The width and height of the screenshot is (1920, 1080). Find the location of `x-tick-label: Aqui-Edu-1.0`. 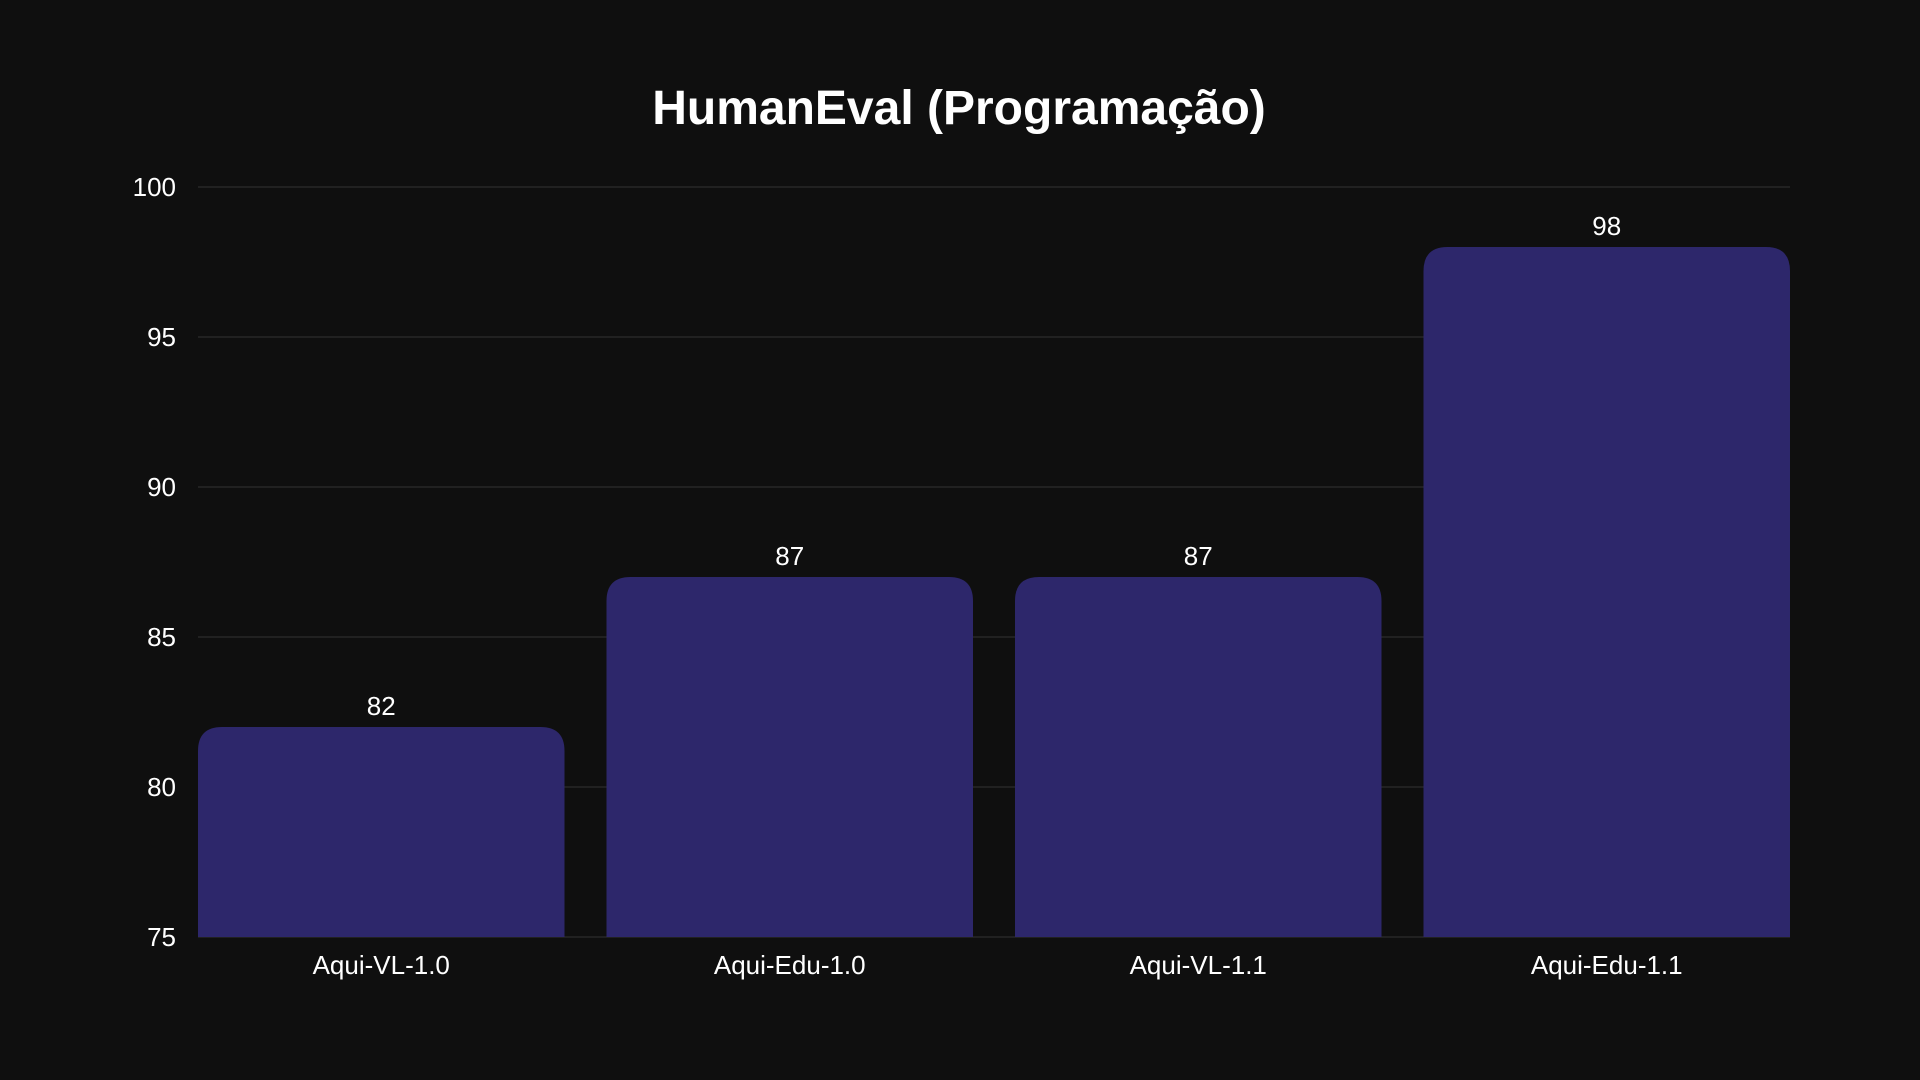

x-tick-label: Aqui-Edu-1.0 is located at coordinates (790, 965).